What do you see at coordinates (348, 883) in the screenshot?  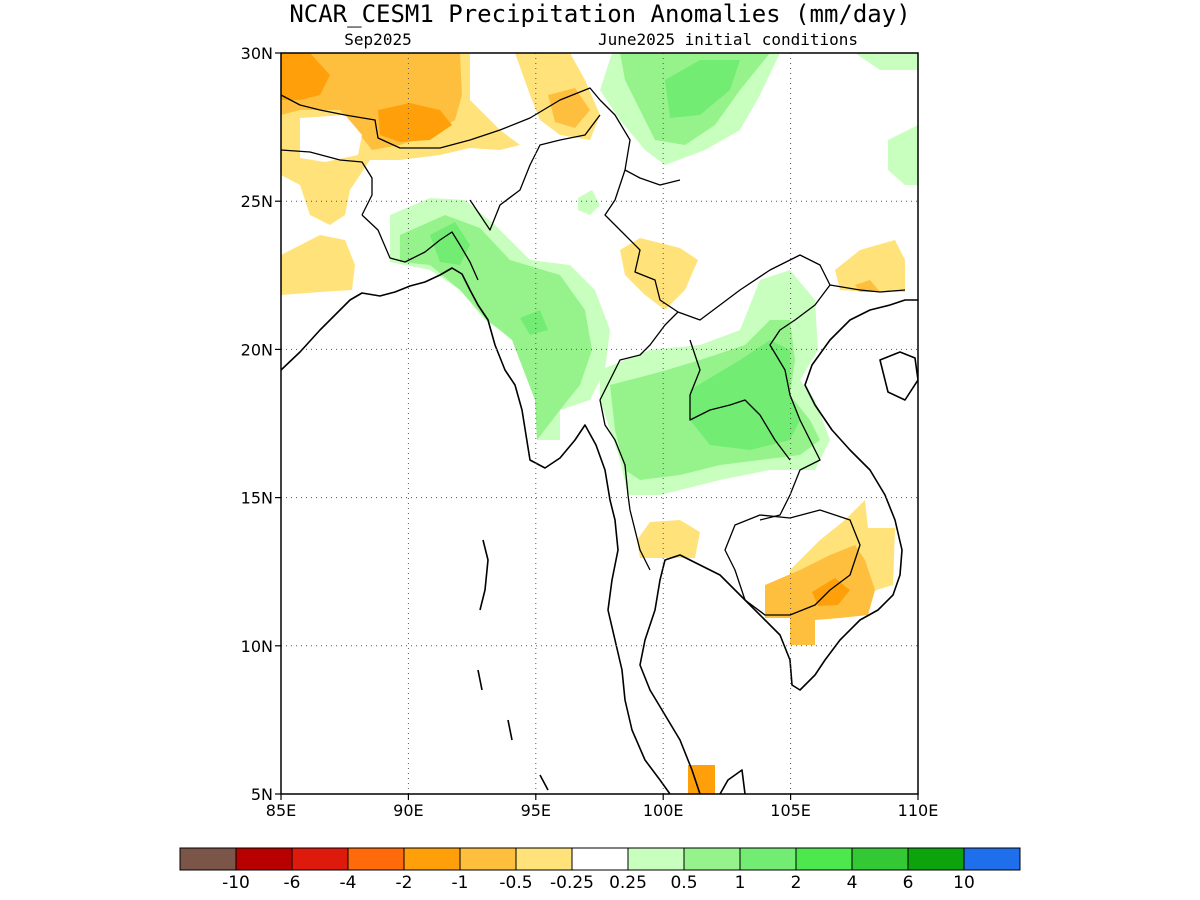 I see `colorbar-label: -4` at bounding box center [348, 883].